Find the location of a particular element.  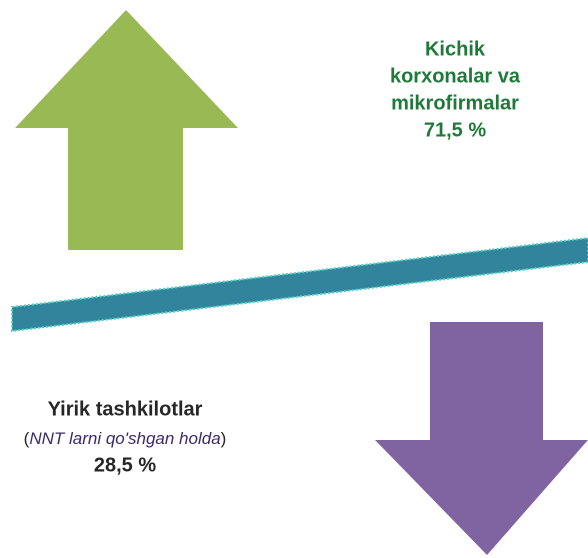

bottom-label: Yirik tashkilotlar is located at coordinates (125, 409).